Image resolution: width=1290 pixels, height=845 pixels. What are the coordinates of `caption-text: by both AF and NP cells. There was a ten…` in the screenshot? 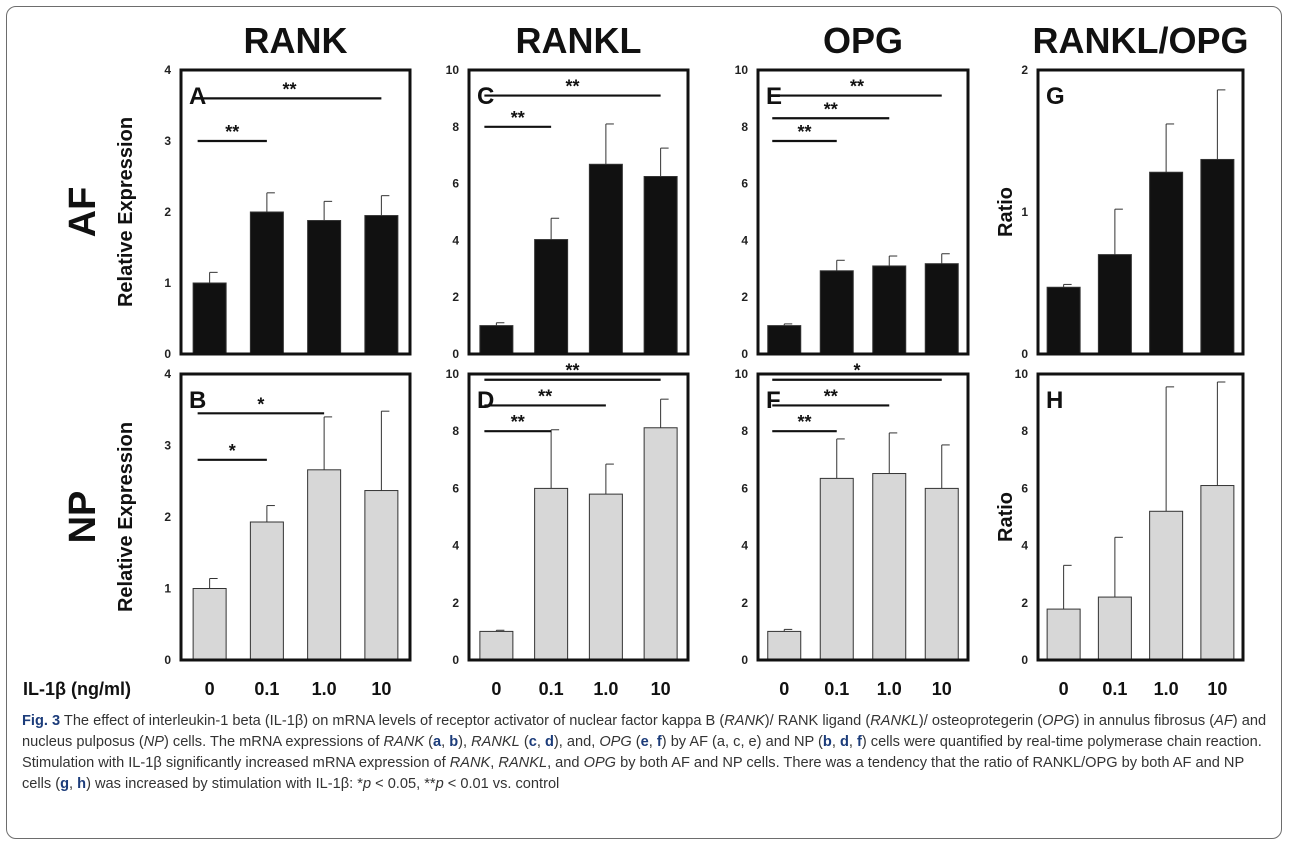 It's located at (633, 773).